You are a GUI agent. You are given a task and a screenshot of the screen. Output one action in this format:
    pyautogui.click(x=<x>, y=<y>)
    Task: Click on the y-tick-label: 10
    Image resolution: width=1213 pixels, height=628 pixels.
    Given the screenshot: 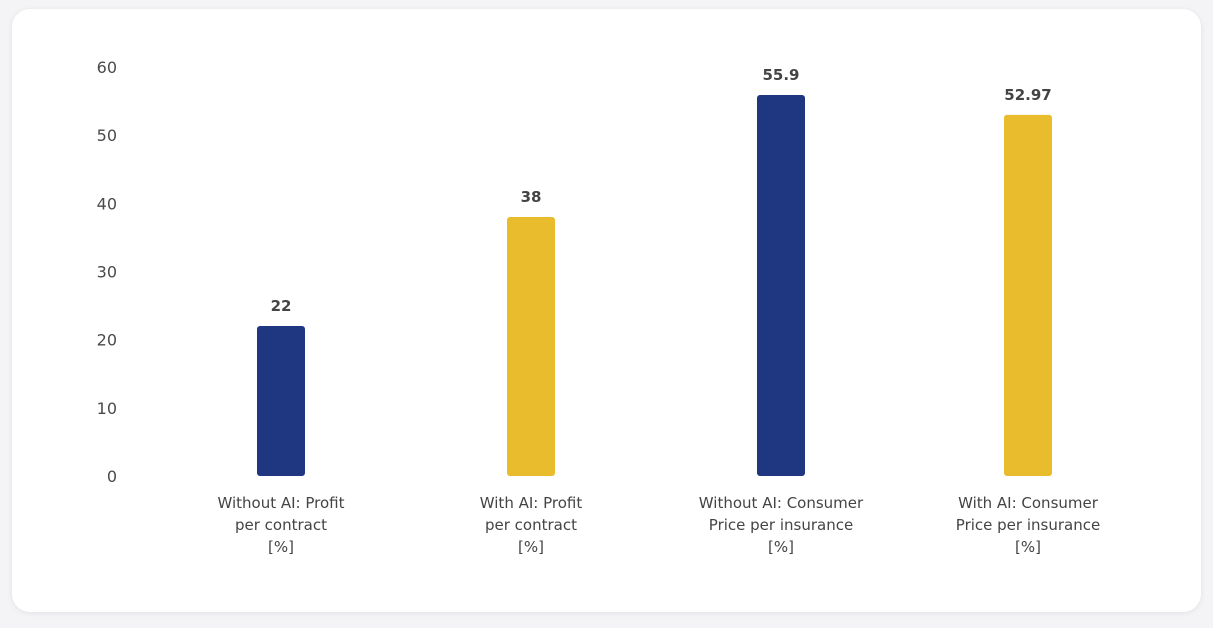 What is the action you would take?
    pyautogui.click(x=107, y=408)
    